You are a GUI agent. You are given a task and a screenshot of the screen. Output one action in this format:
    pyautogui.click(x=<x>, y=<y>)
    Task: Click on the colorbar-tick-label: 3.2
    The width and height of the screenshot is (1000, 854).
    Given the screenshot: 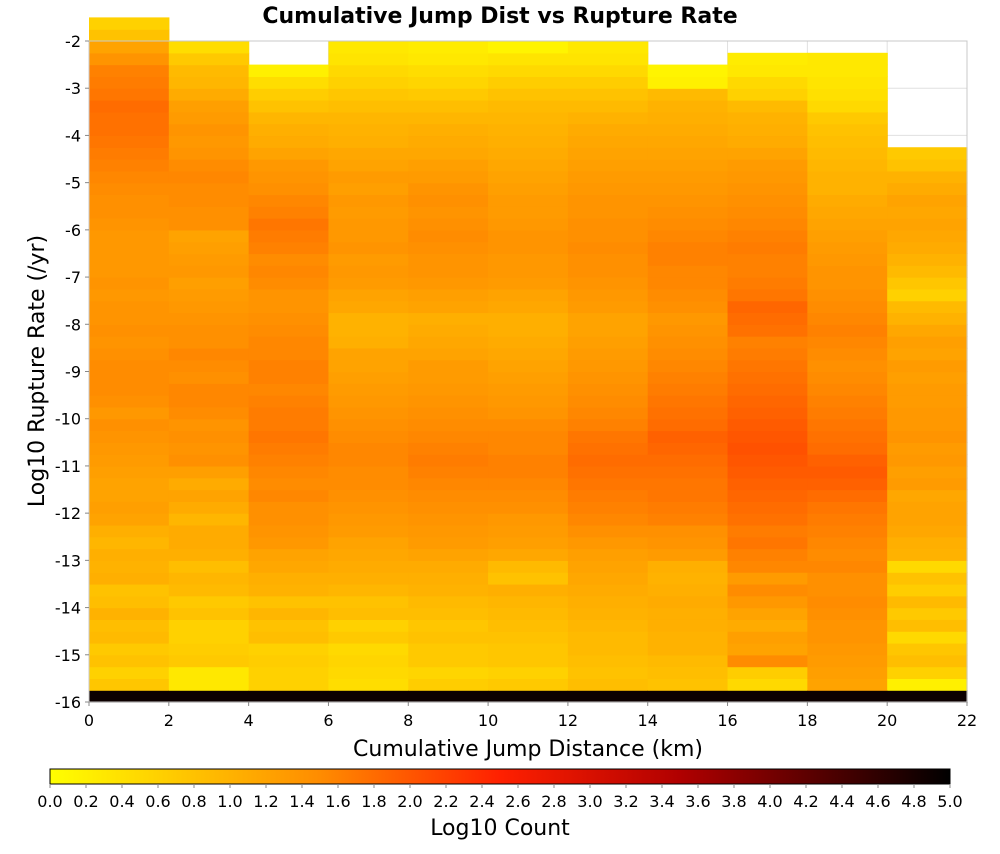 What is the action you would take?
    pyautogui.click(x=625, y=801)
    